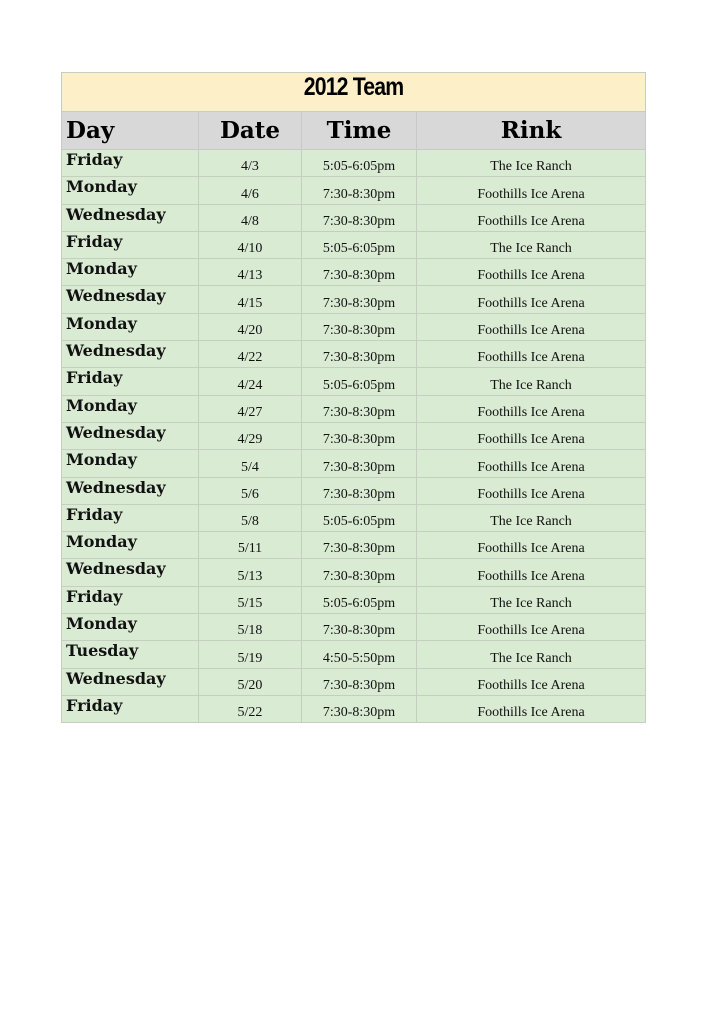 This screenshot has width=707, height=1024. What do you see at coordinates (250, 654) in the screenshot?
I see `date-cell: 5/19` at bounding box center [250, 654].